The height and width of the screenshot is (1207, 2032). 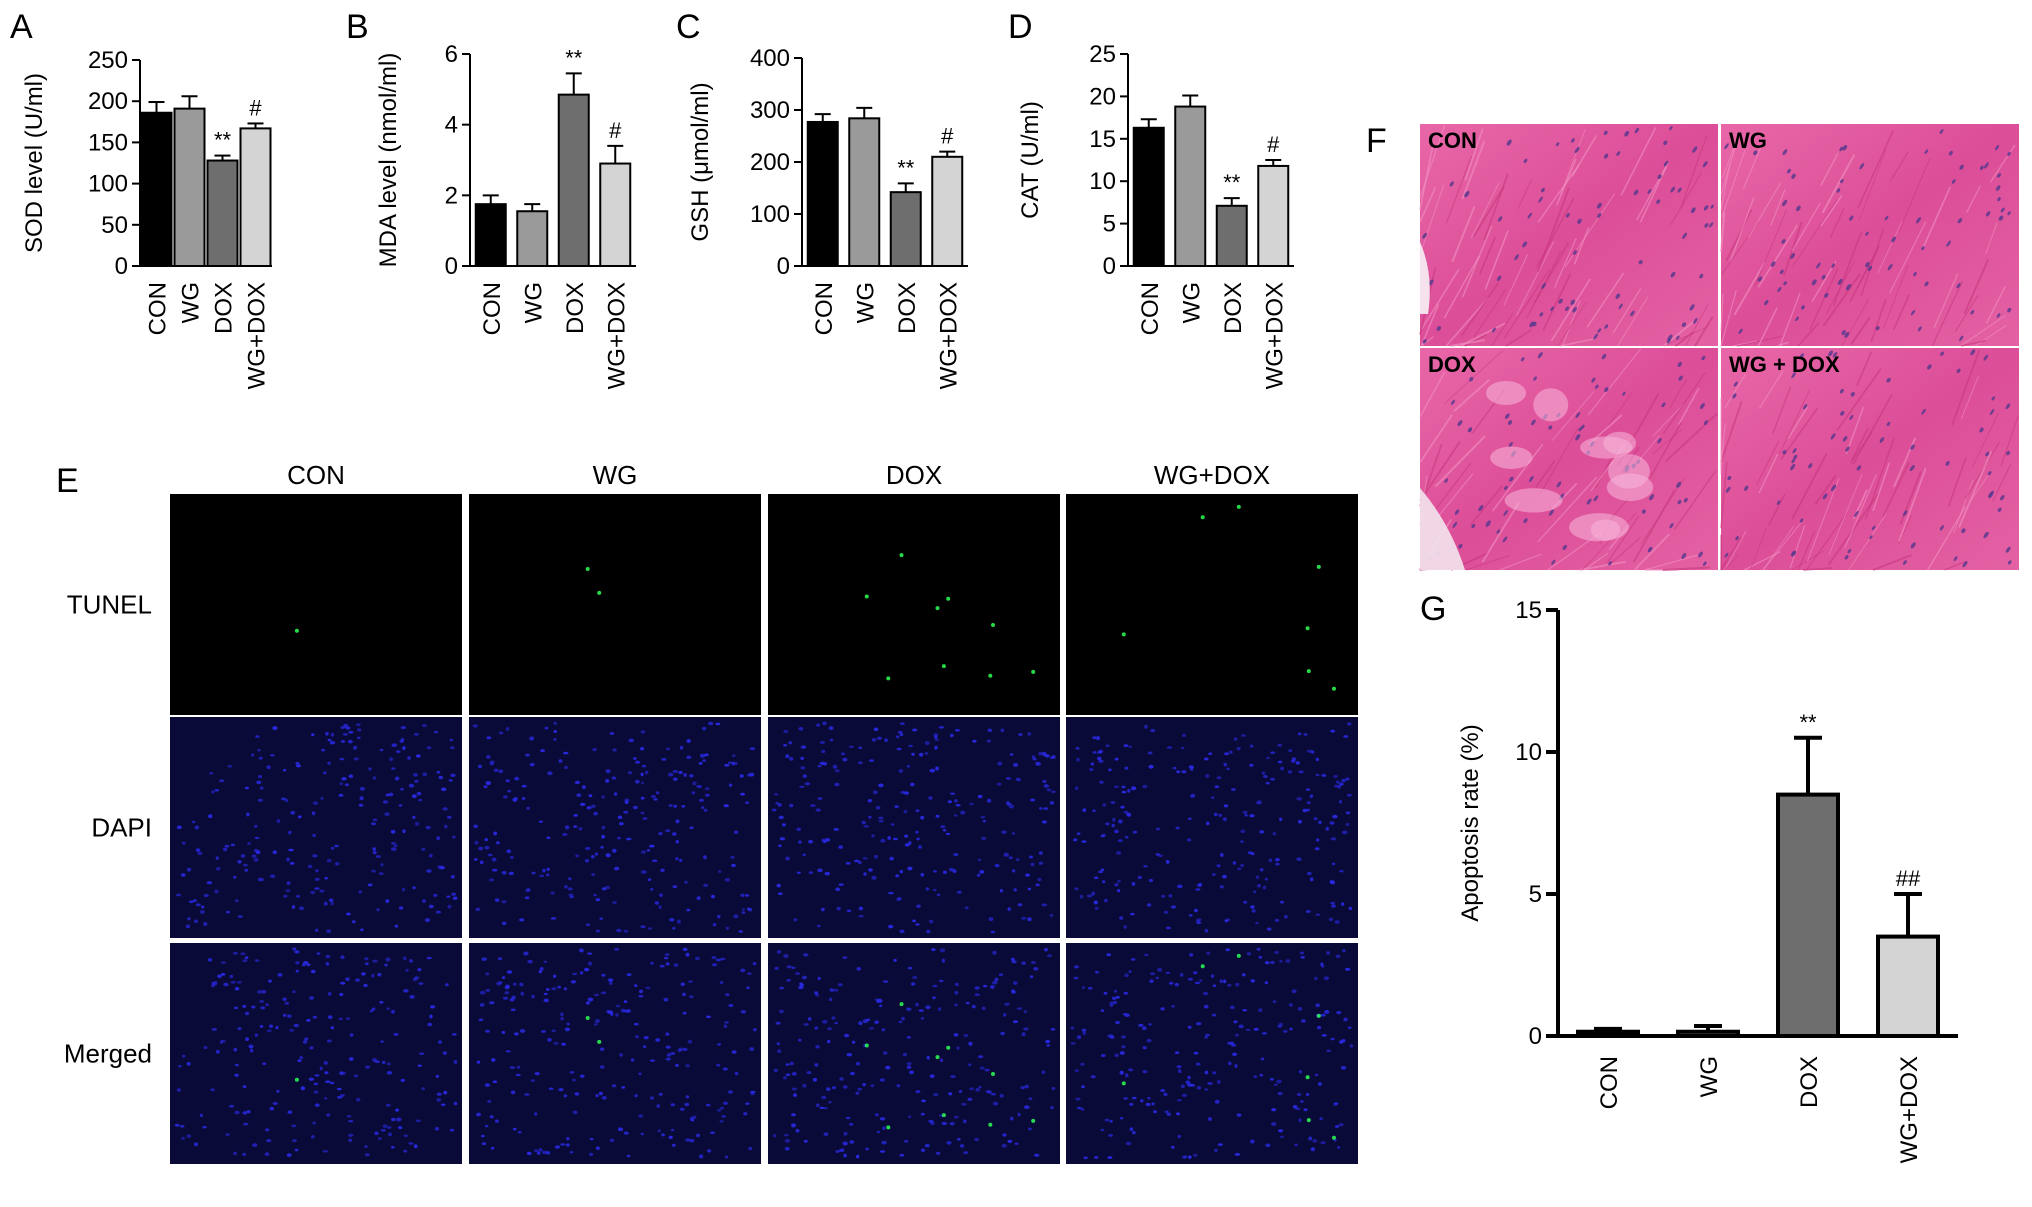 I want to click on y-tick-label: 2, so click(x=451, y=195).